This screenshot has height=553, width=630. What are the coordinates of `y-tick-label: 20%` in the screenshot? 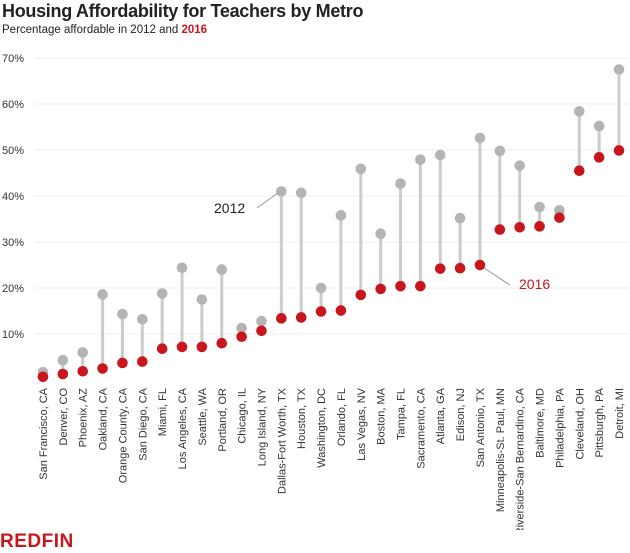 It's located at (13, 289).